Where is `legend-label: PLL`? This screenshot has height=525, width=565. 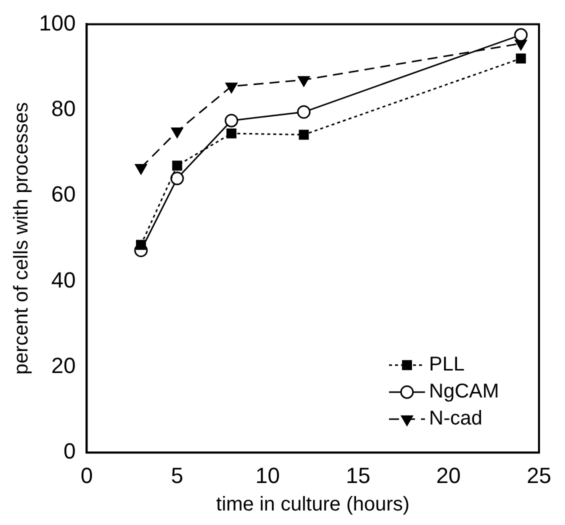 legend-label: PLL is located at coordinates (447, 365).